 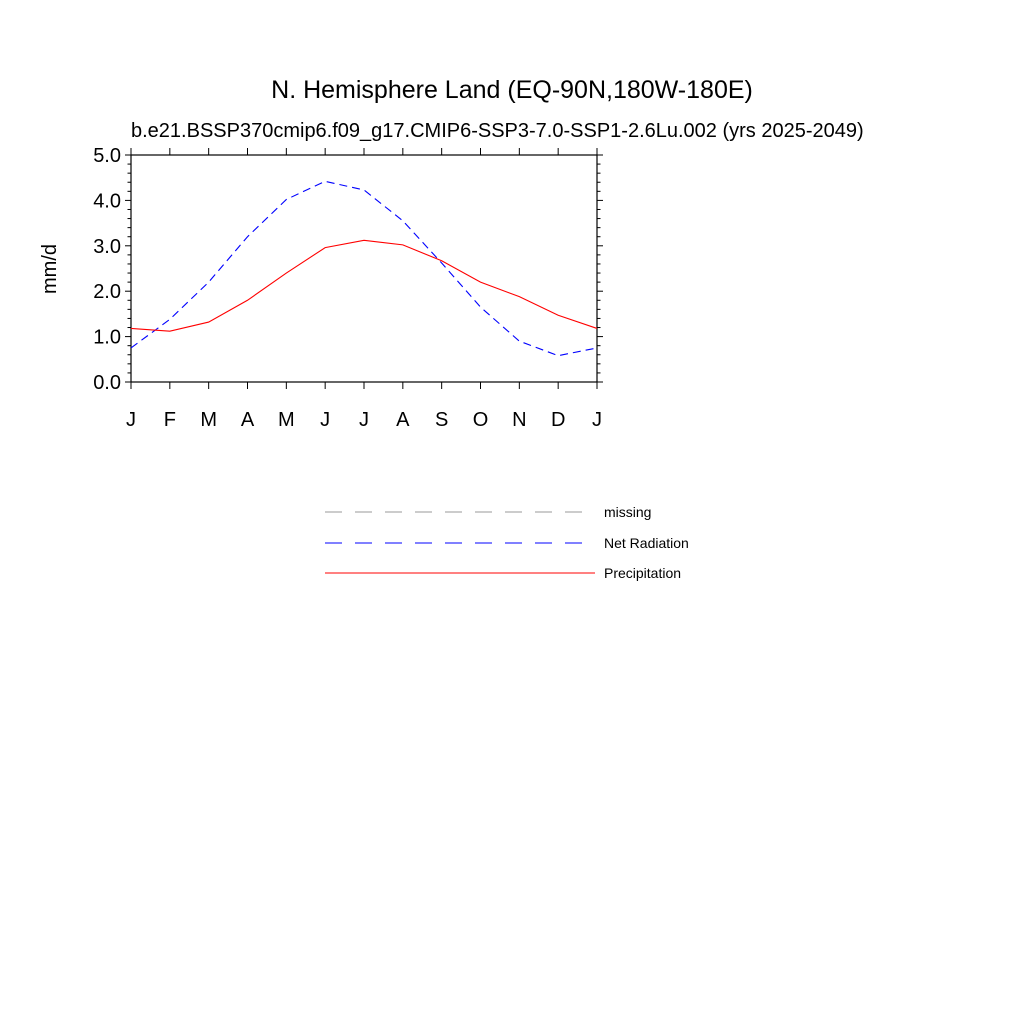 What do you see at coordinates (519, 420) in the screenshot?
I see `x-tick-label: N` at bounding box center [519, 420].